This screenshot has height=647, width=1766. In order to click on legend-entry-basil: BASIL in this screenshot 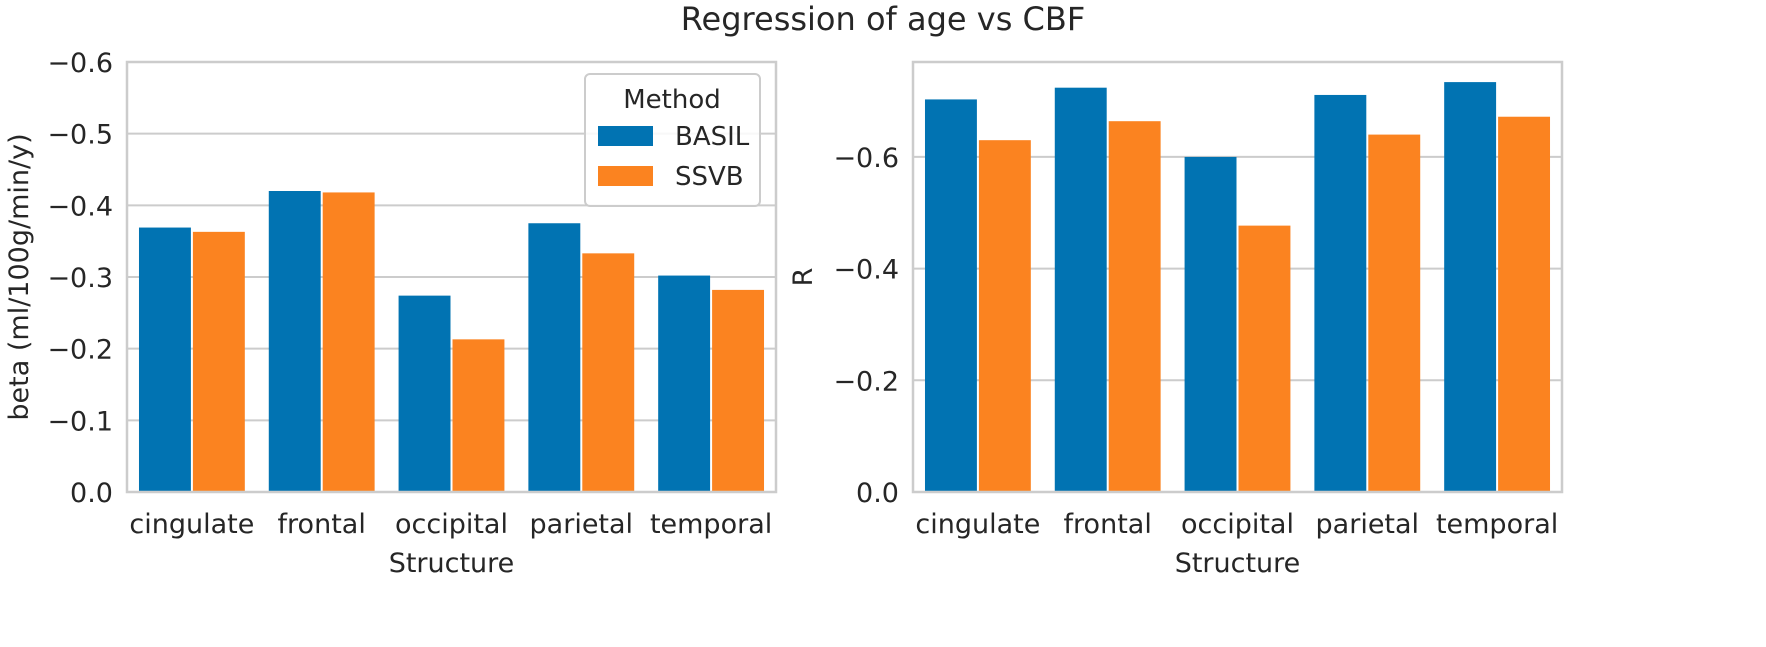, I will do `click(712, 137)`.